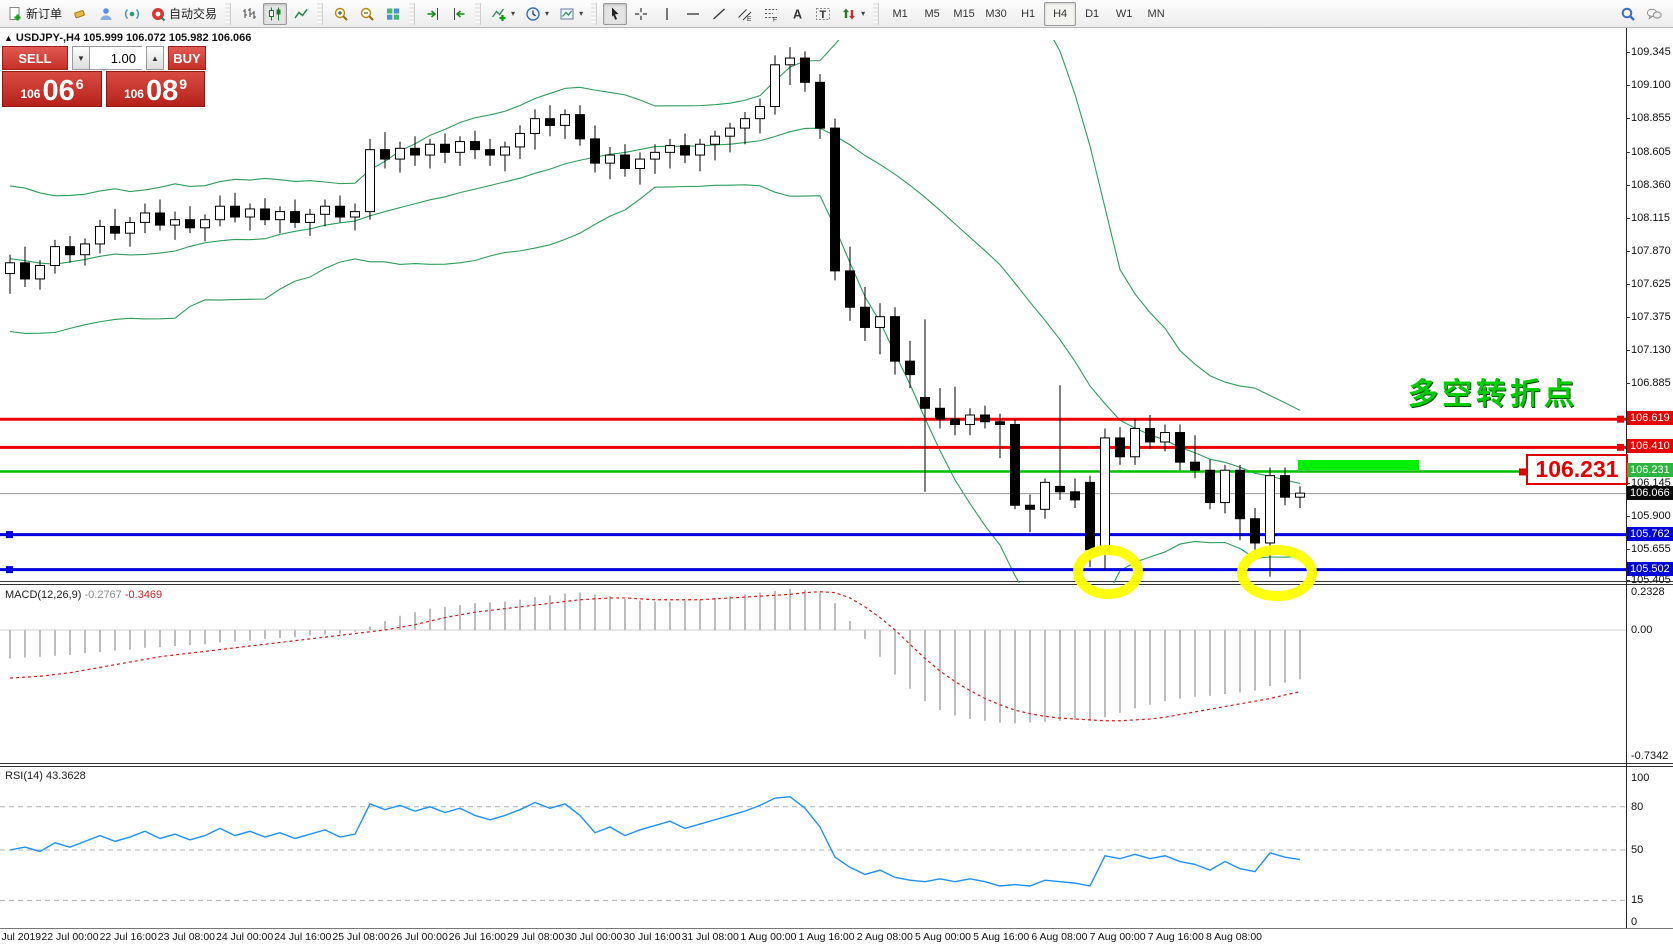 The width and height of the screenshot is (1673, 948). I want to click on auto-scroll-button, so click(433, 14).